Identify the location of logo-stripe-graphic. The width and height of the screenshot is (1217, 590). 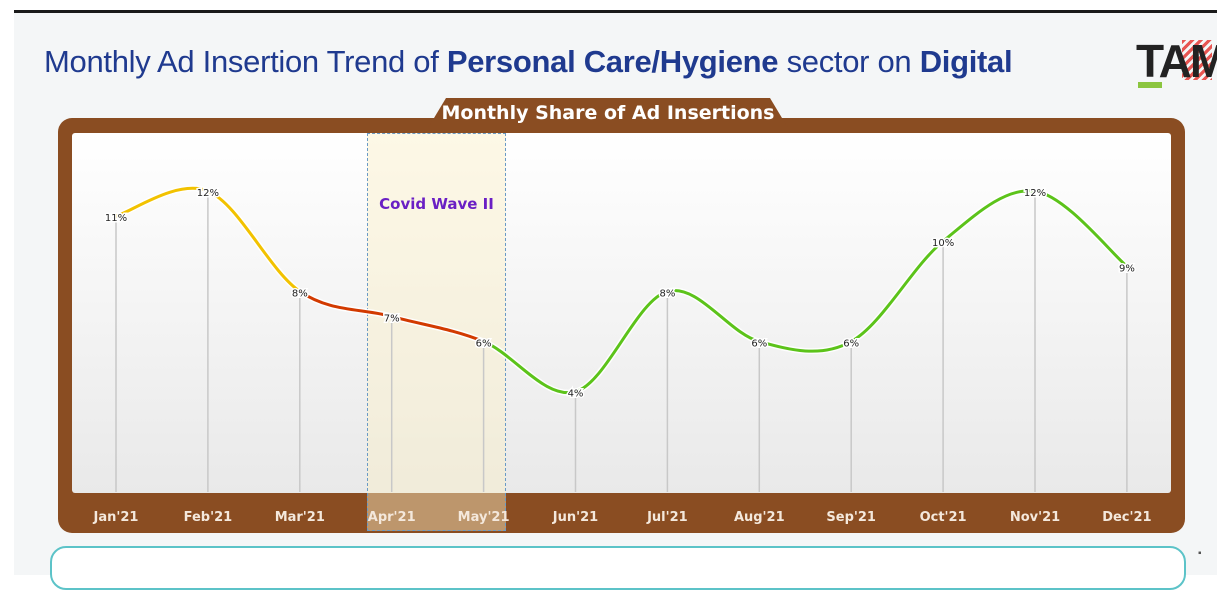
(1197, 60).